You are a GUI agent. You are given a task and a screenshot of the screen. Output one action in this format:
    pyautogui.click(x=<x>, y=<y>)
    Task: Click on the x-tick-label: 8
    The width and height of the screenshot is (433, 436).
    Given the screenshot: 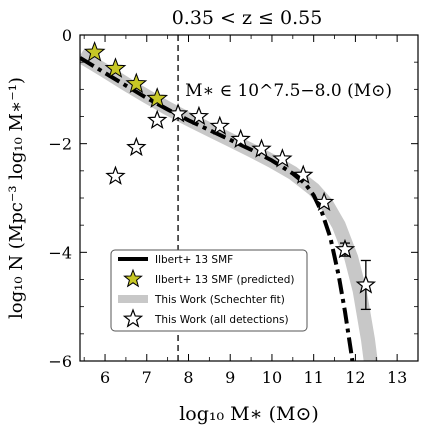 What is the action you would take?
    pyautogui.click(x=188, y=377)
    